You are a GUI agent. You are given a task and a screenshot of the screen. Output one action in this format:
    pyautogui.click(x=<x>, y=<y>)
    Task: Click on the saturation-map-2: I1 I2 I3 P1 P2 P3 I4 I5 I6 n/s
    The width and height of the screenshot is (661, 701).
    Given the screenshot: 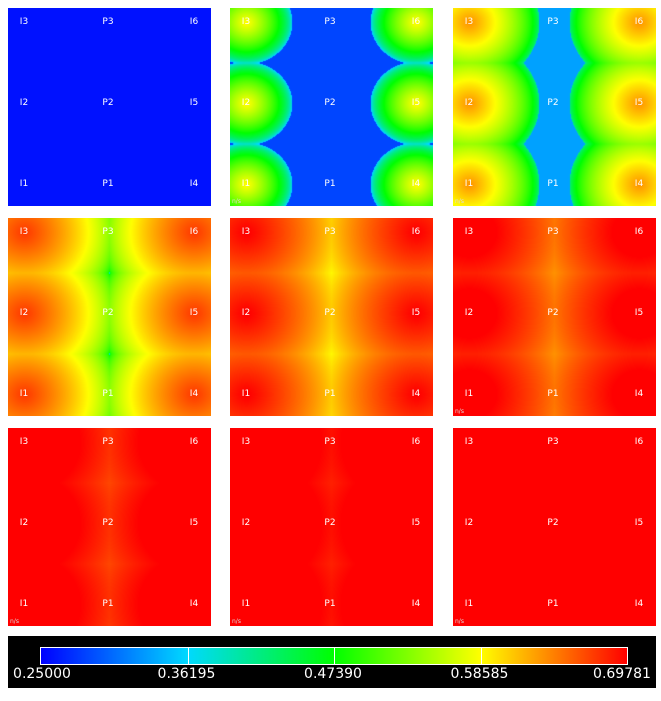 What is the action you would take?
    pyautogui.click(x=331, y=107)
    